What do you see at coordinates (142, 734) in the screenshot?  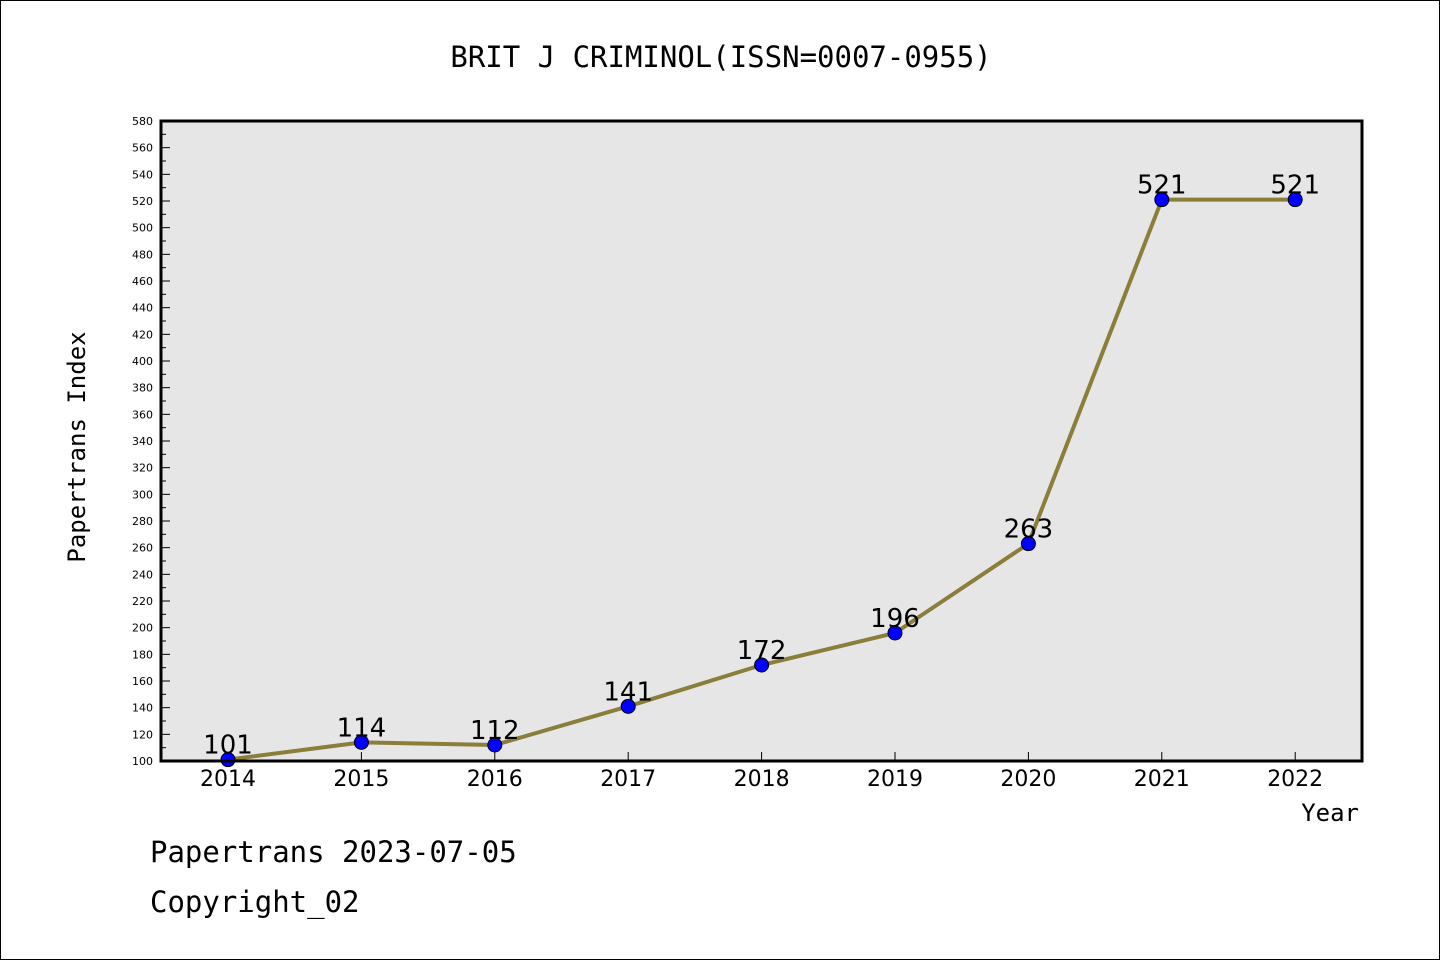 I see `y-tick-label: 120` at bounding box center [142, 734].